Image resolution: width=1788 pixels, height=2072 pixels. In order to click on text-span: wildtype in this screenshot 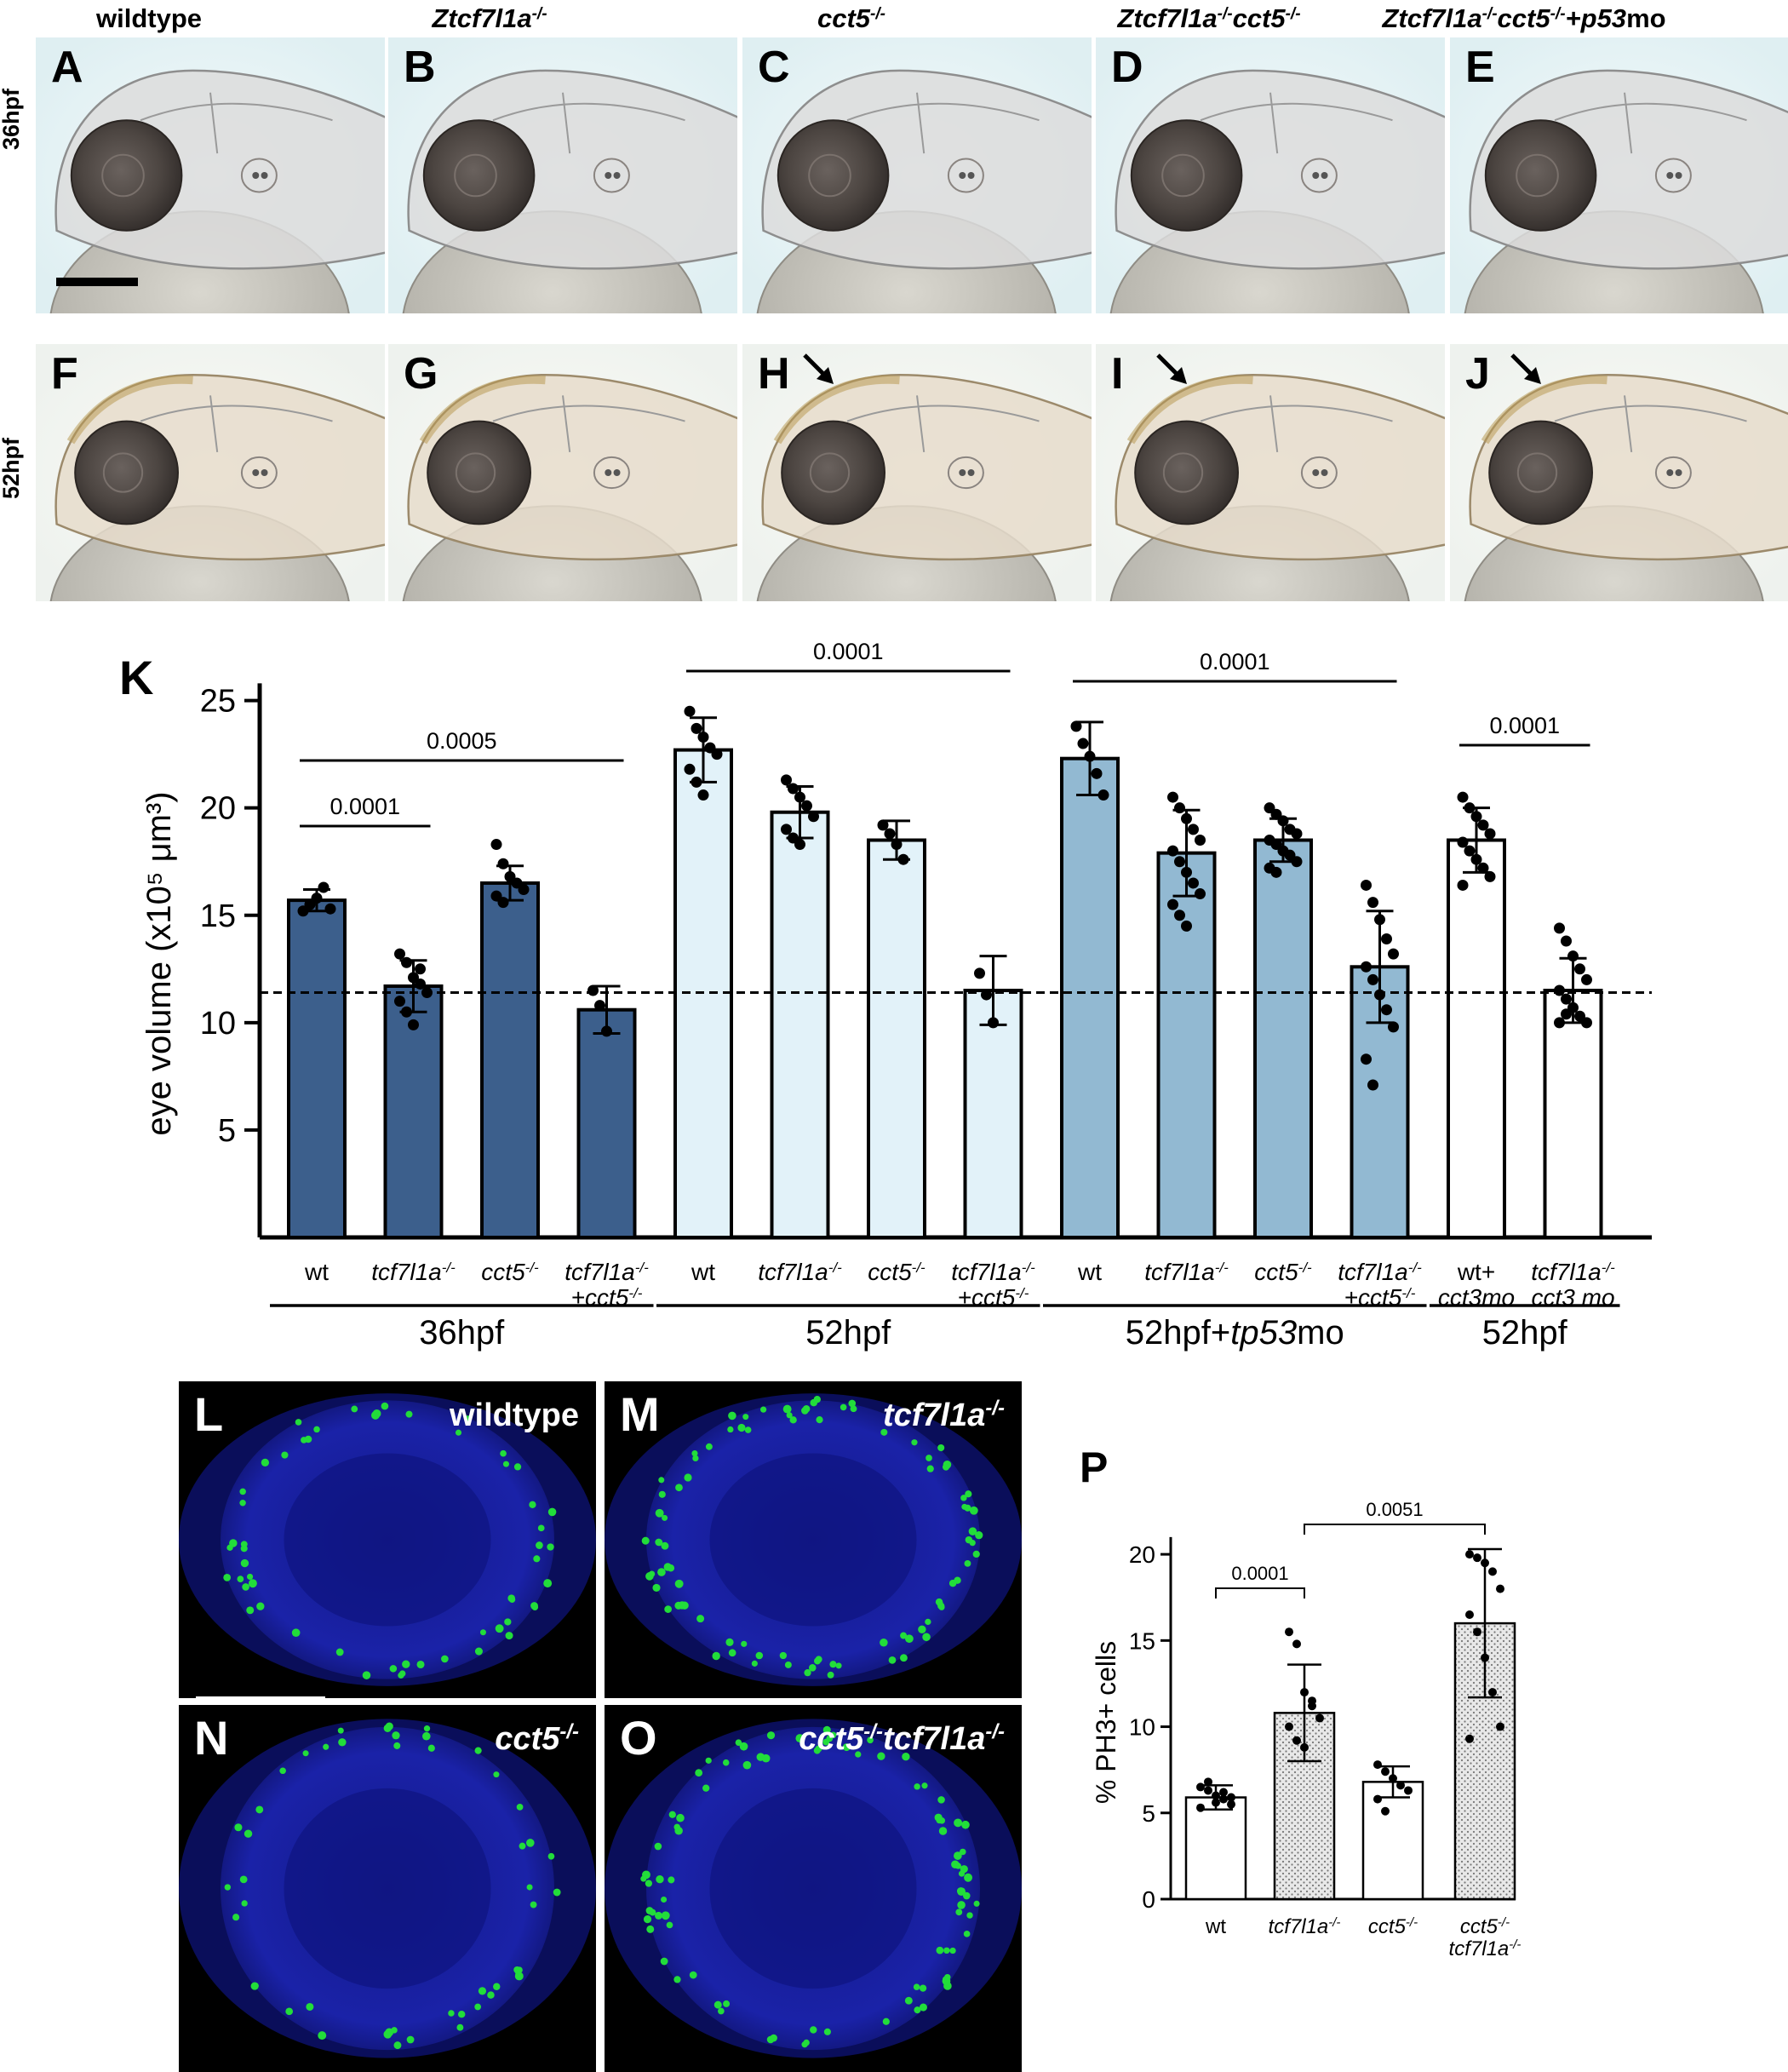, I will do `click(514, 1415)`.